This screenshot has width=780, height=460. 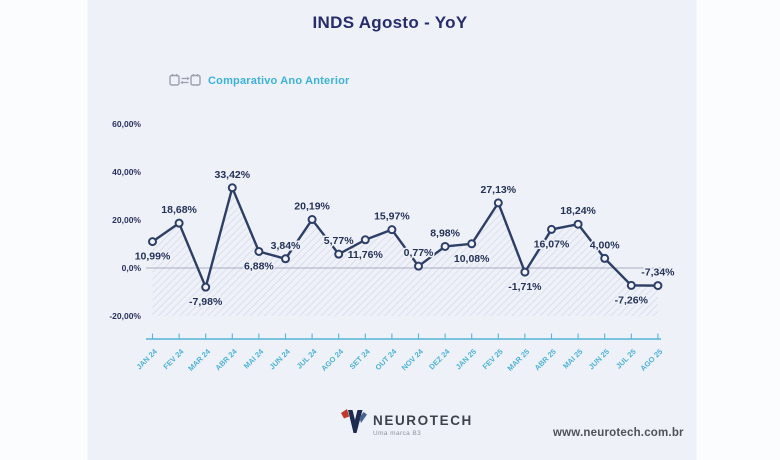 What do you see at coordinates (445, 233) in the screenshot?
I see `value-label: 8,98%` at bounding box center [445, 233].